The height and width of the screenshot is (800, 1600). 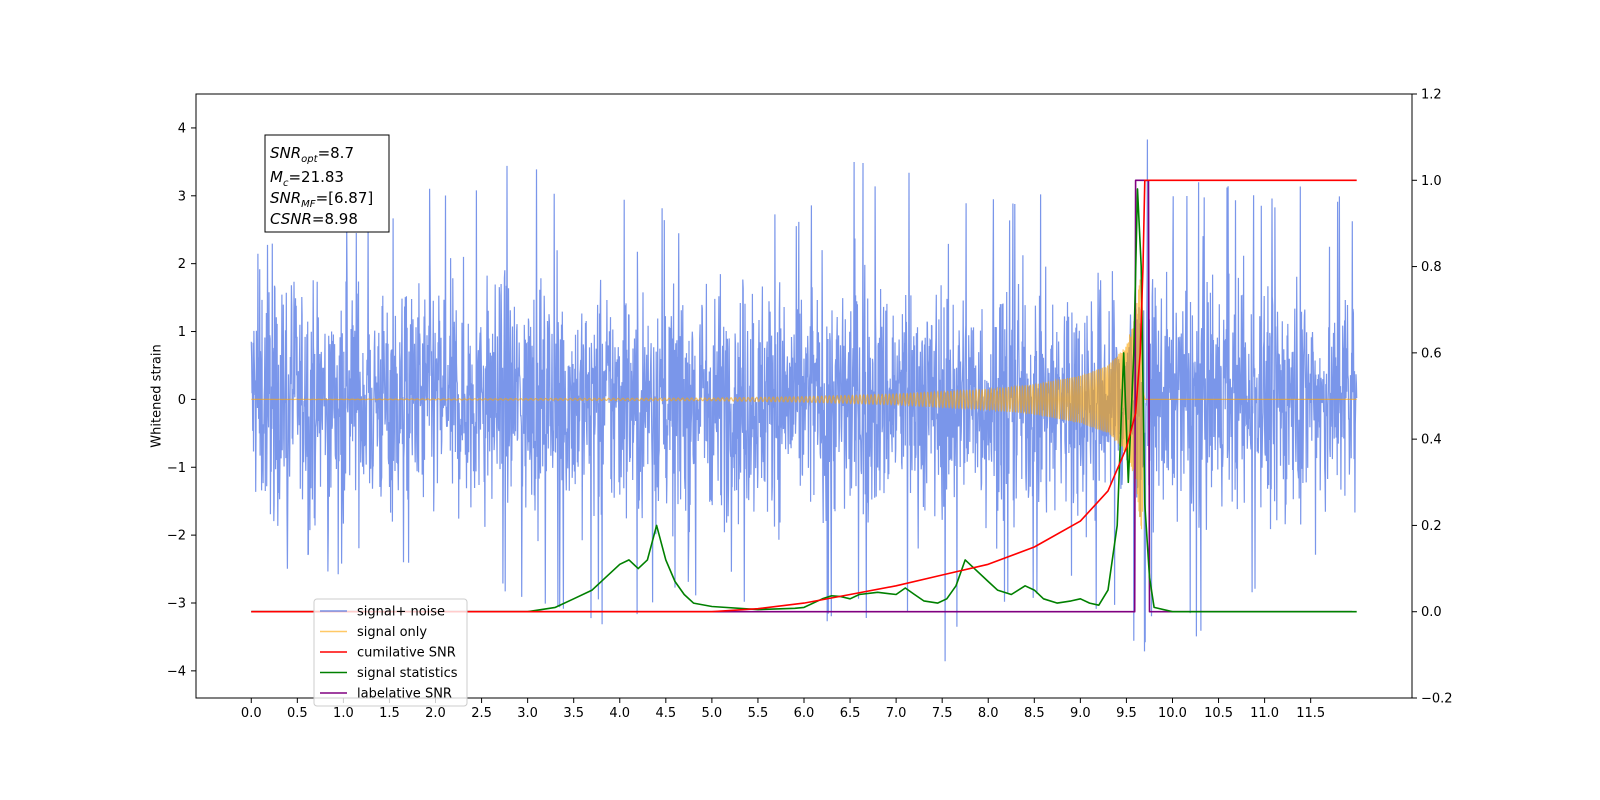 I want to click on left-y-tick-label: 0, so click(x=182, y=400).